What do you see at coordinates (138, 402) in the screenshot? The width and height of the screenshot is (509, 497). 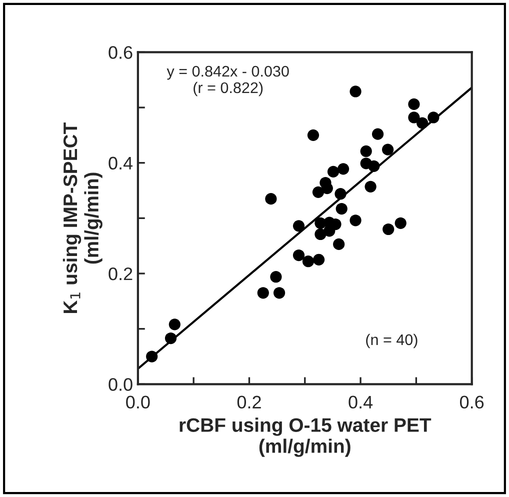 I see `x-tick-label: 0.0` at bounding box center [138, 402].